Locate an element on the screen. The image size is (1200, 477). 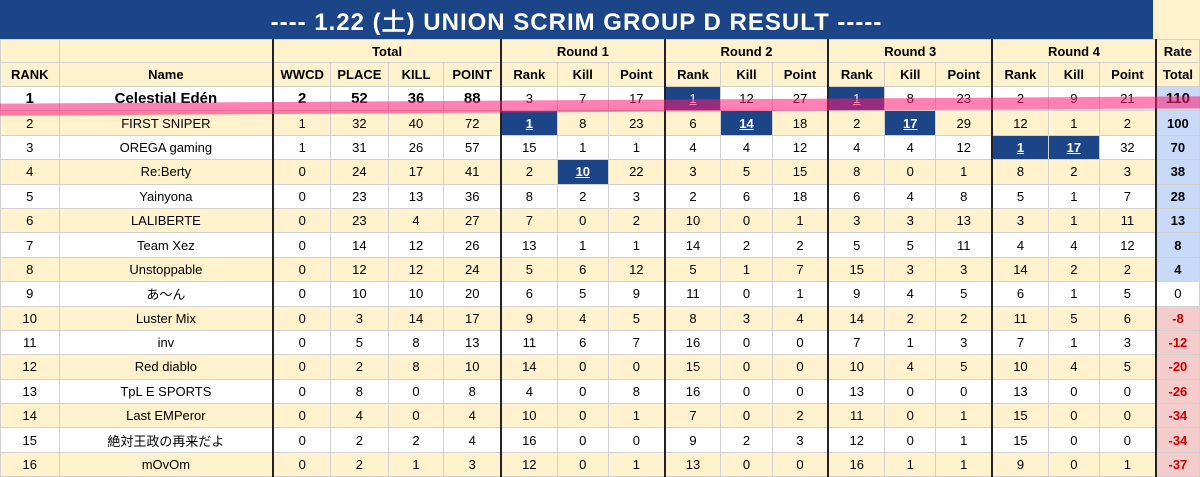
col-r2-rank: Rank is located at coordinates (692, 74).